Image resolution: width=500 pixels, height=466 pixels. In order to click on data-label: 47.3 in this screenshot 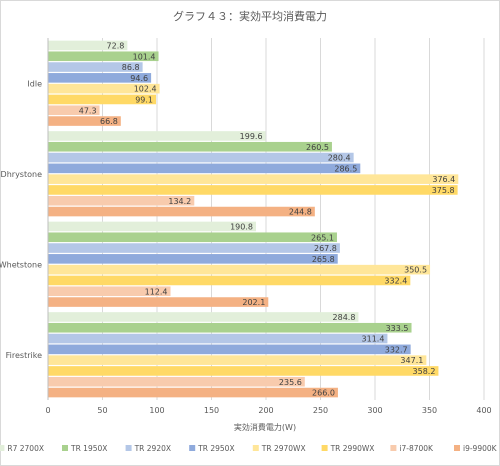, I will do `click(88, 110)`.